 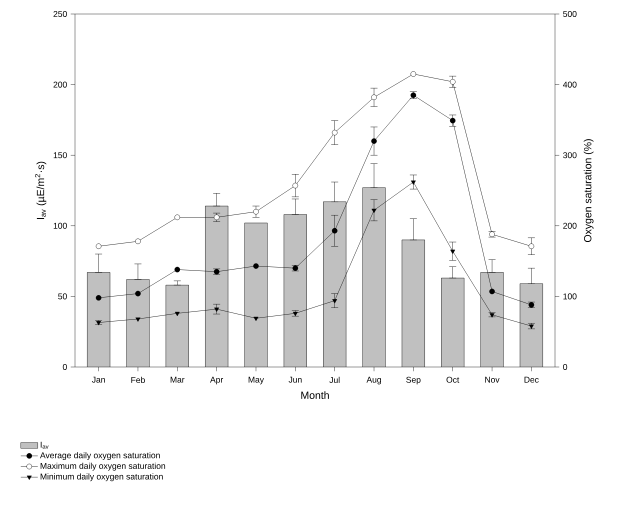 I want to click on y2-axis-title: Oxygen saturation (%), so click(x=589, y=190).